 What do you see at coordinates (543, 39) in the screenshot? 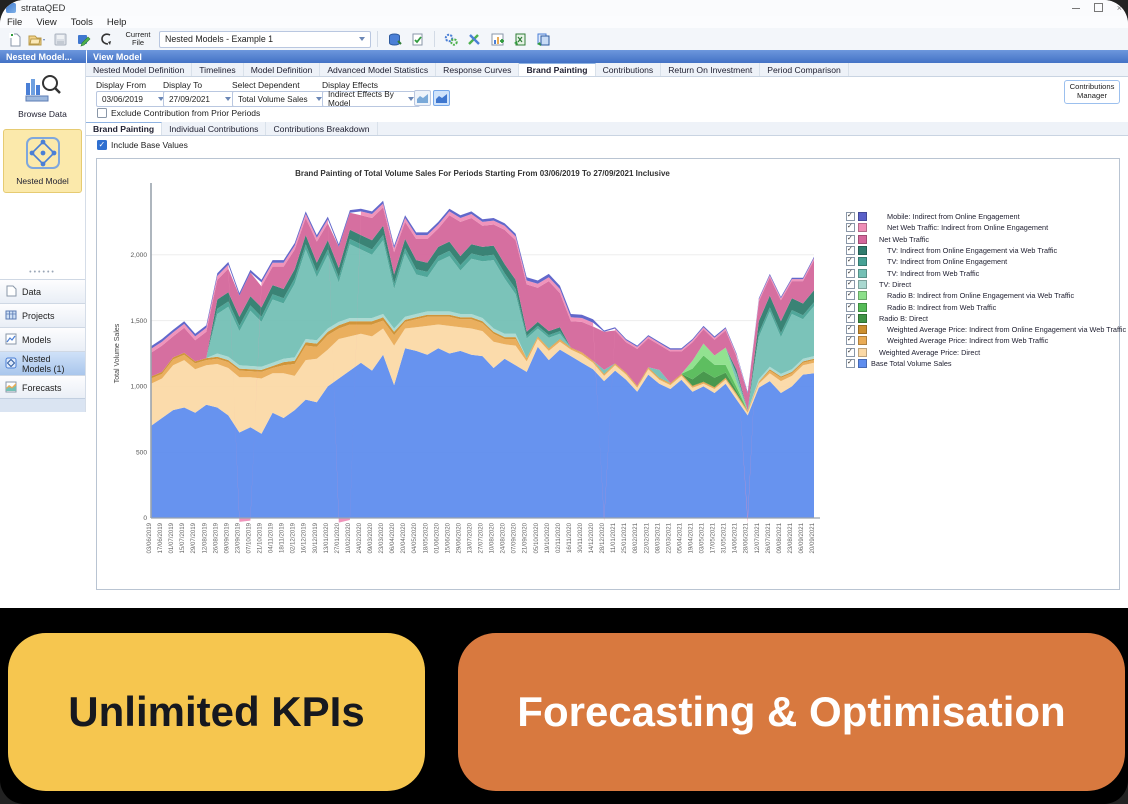
I see `export-data-icon` at bounding box center [543, 39].